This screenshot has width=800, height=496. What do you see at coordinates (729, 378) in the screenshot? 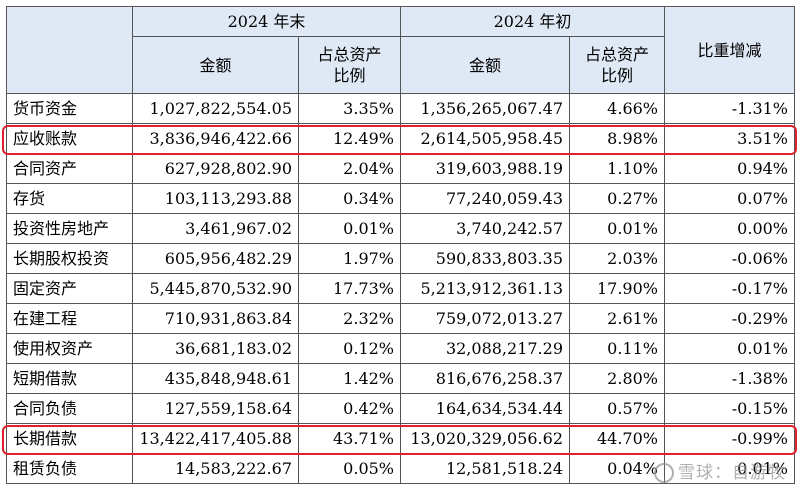
I see `cell-change: -1.38%` at bounding box center [729, 378].